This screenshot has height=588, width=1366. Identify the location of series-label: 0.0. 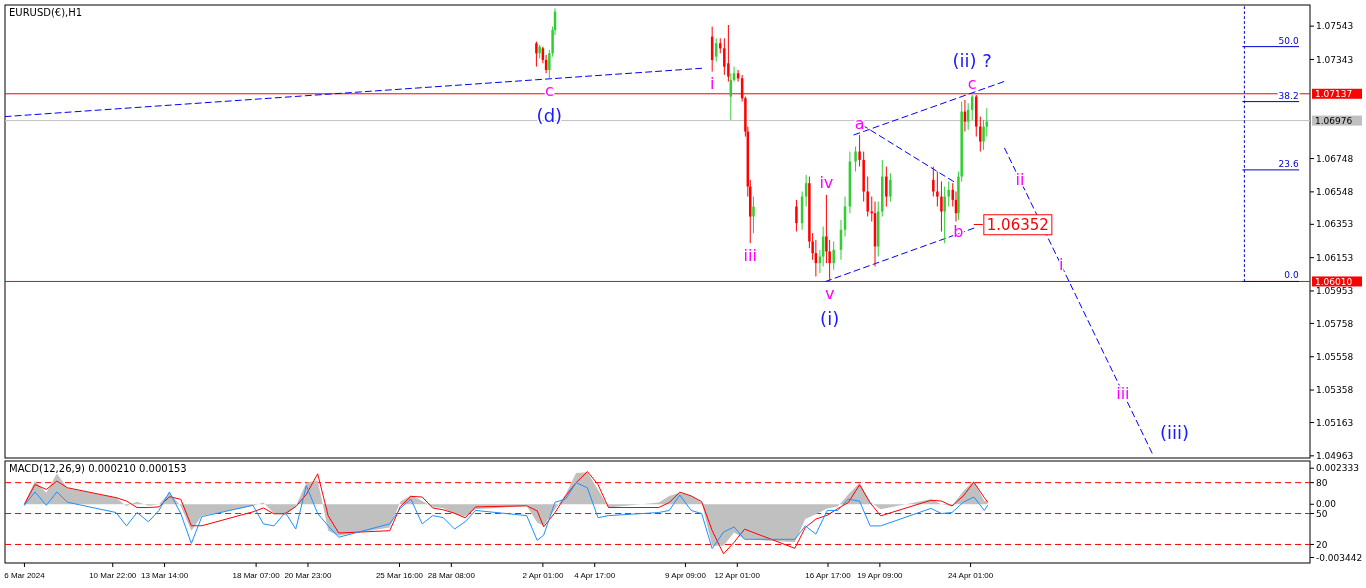
(1291, 275).